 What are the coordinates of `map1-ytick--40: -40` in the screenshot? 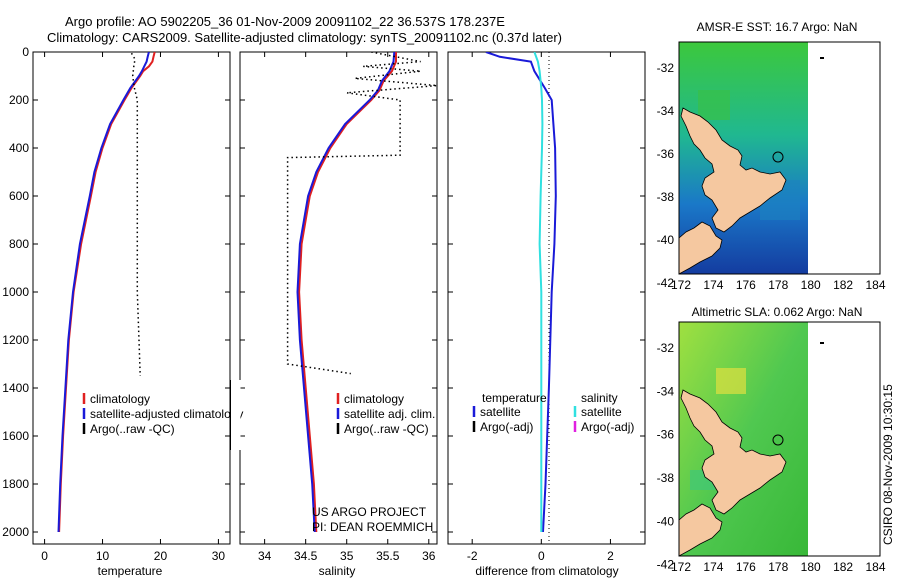 It's located at (666, 521).